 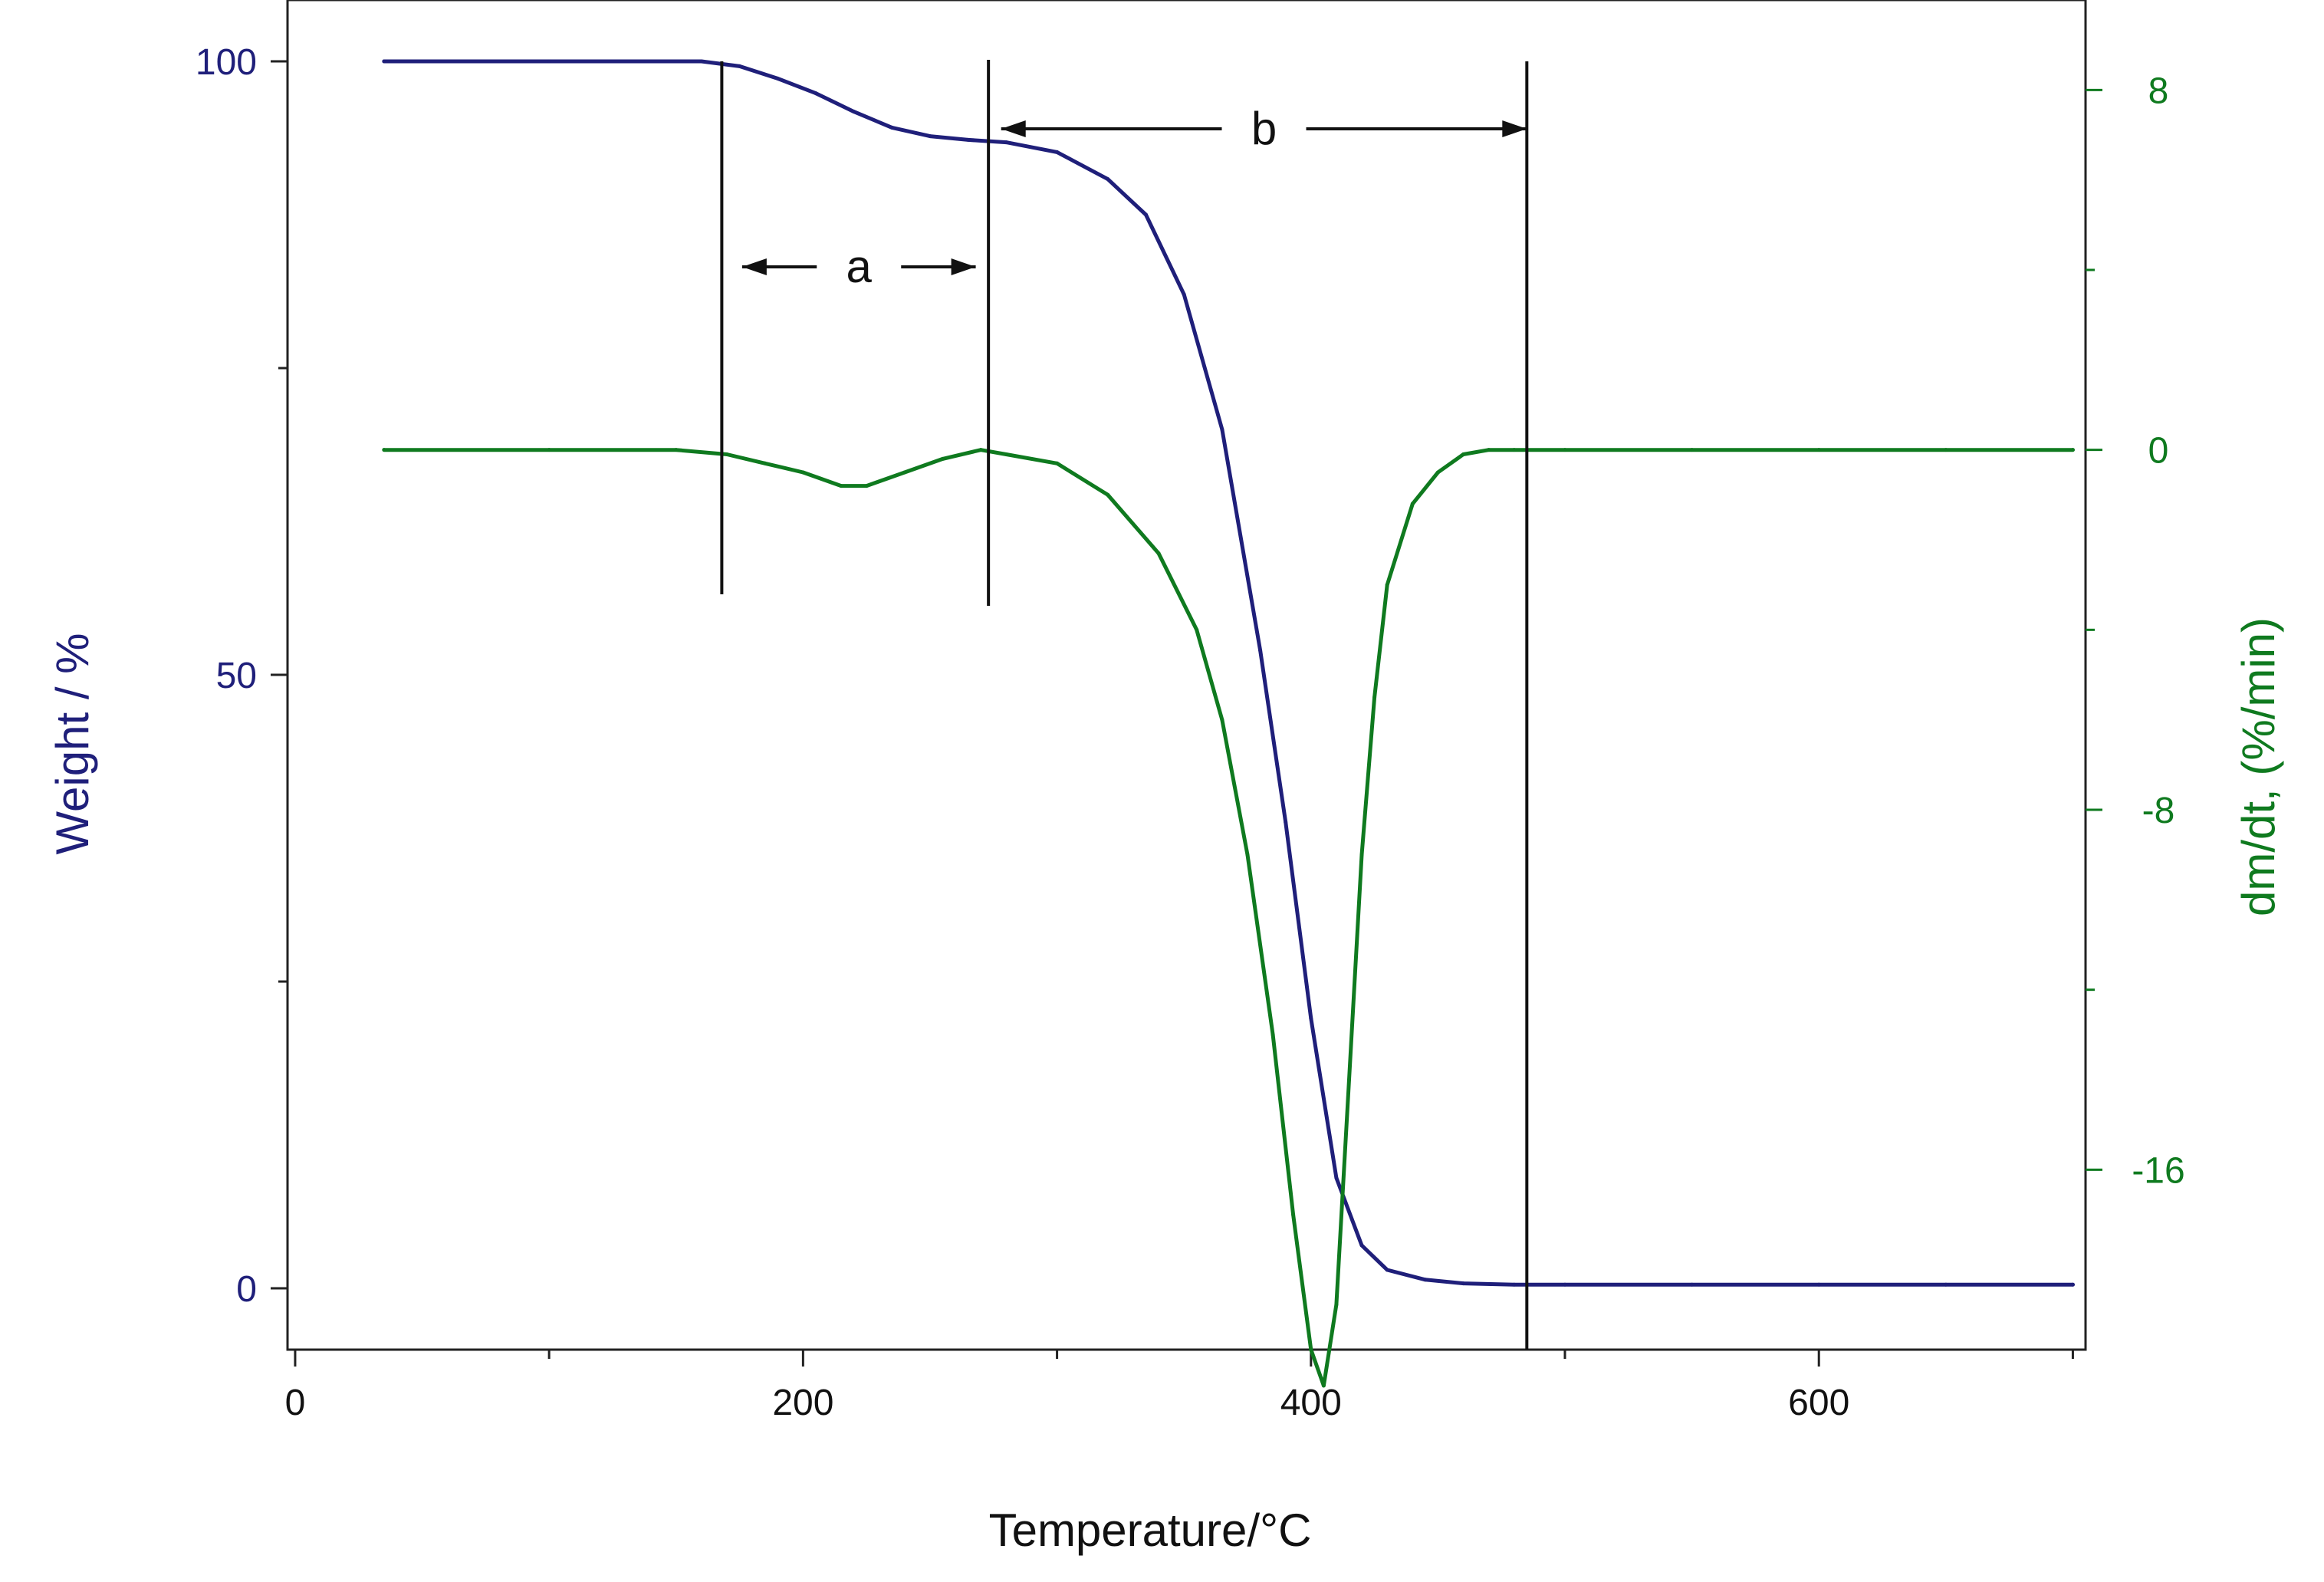 I want to click on y-left-tick-label: 0, so click(x=246, y=1289).